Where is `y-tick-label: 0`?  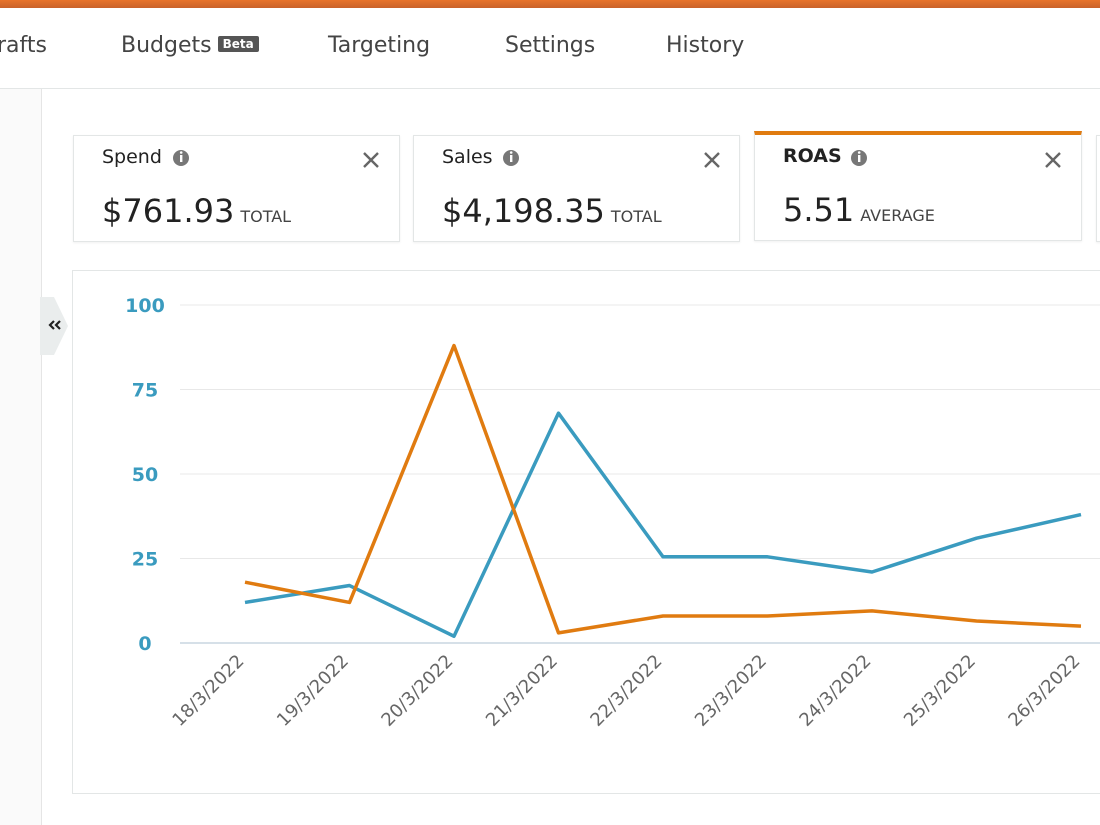 y-tick-label: 0 is located at coordinates (144, 644).